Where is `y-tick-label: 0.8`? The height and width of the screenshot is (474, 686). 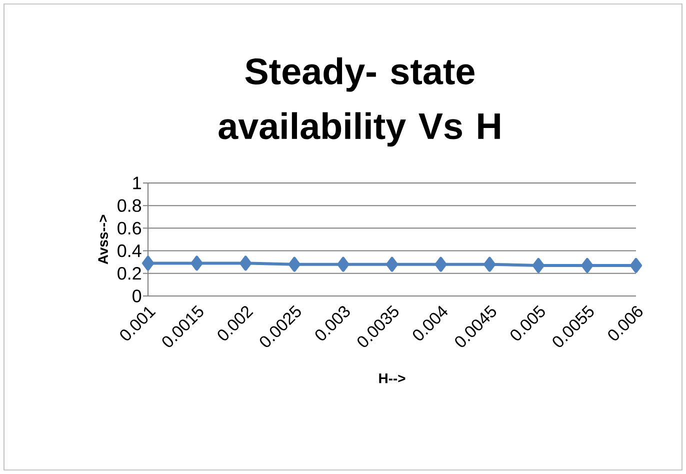
y-tick-label: 0.8 is located at coordinates (130, 205).